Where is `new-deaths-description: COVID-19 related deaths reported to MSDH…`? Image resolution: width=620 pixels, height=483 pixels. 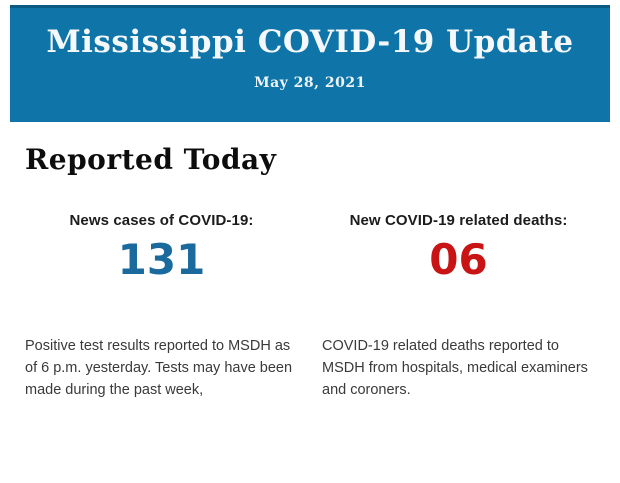
new-deaths-description: COVID-19 related deaths reported to MSDH… is located at coordinates (455, 368).